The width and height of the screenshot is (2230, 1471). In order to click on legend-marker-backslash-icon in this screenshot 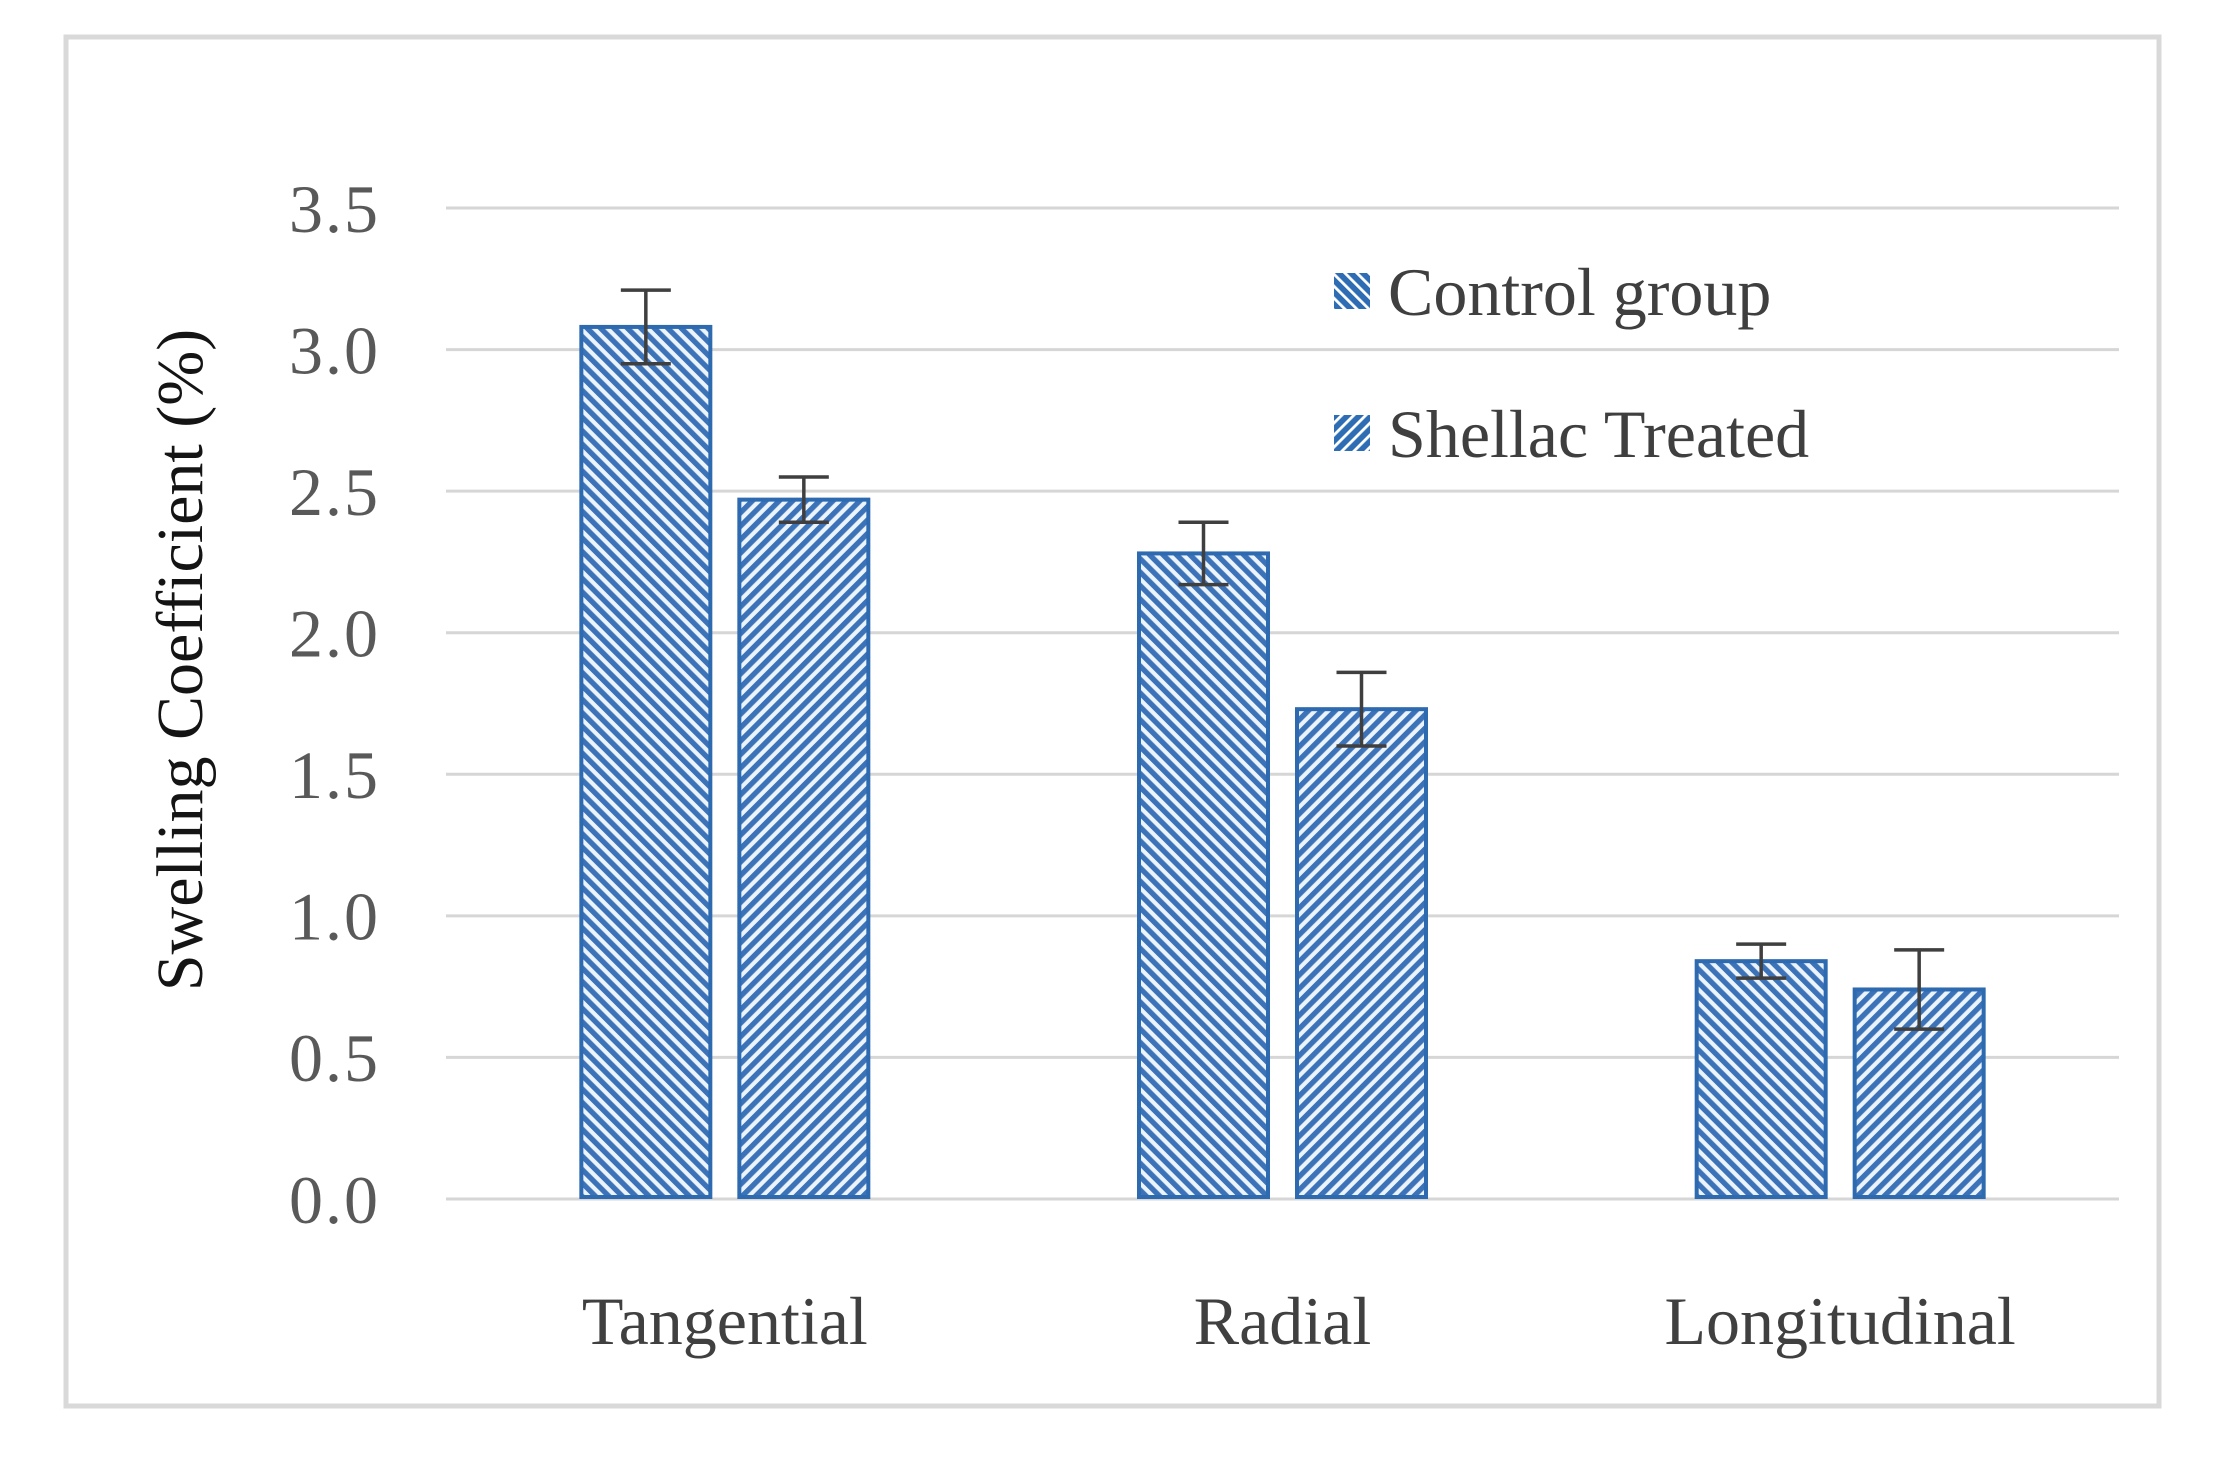, I will do `click(1352, 291)`.